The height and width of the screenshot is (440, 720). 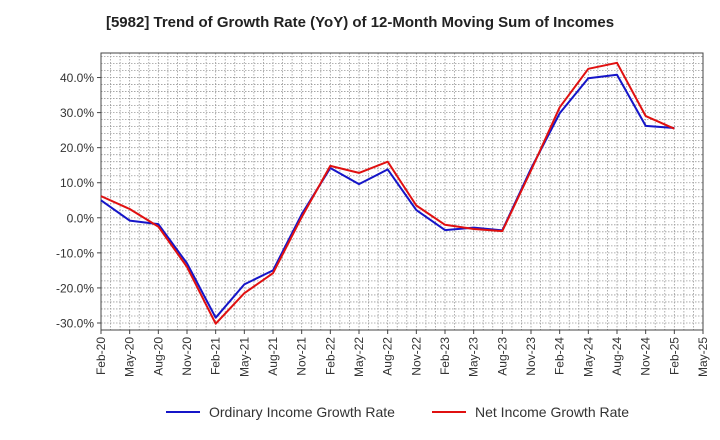 What do you see at coordinates (273, 356) in the screenshot?
I see `x-tick-label: Aug-21` at bounding box center [273, 356].